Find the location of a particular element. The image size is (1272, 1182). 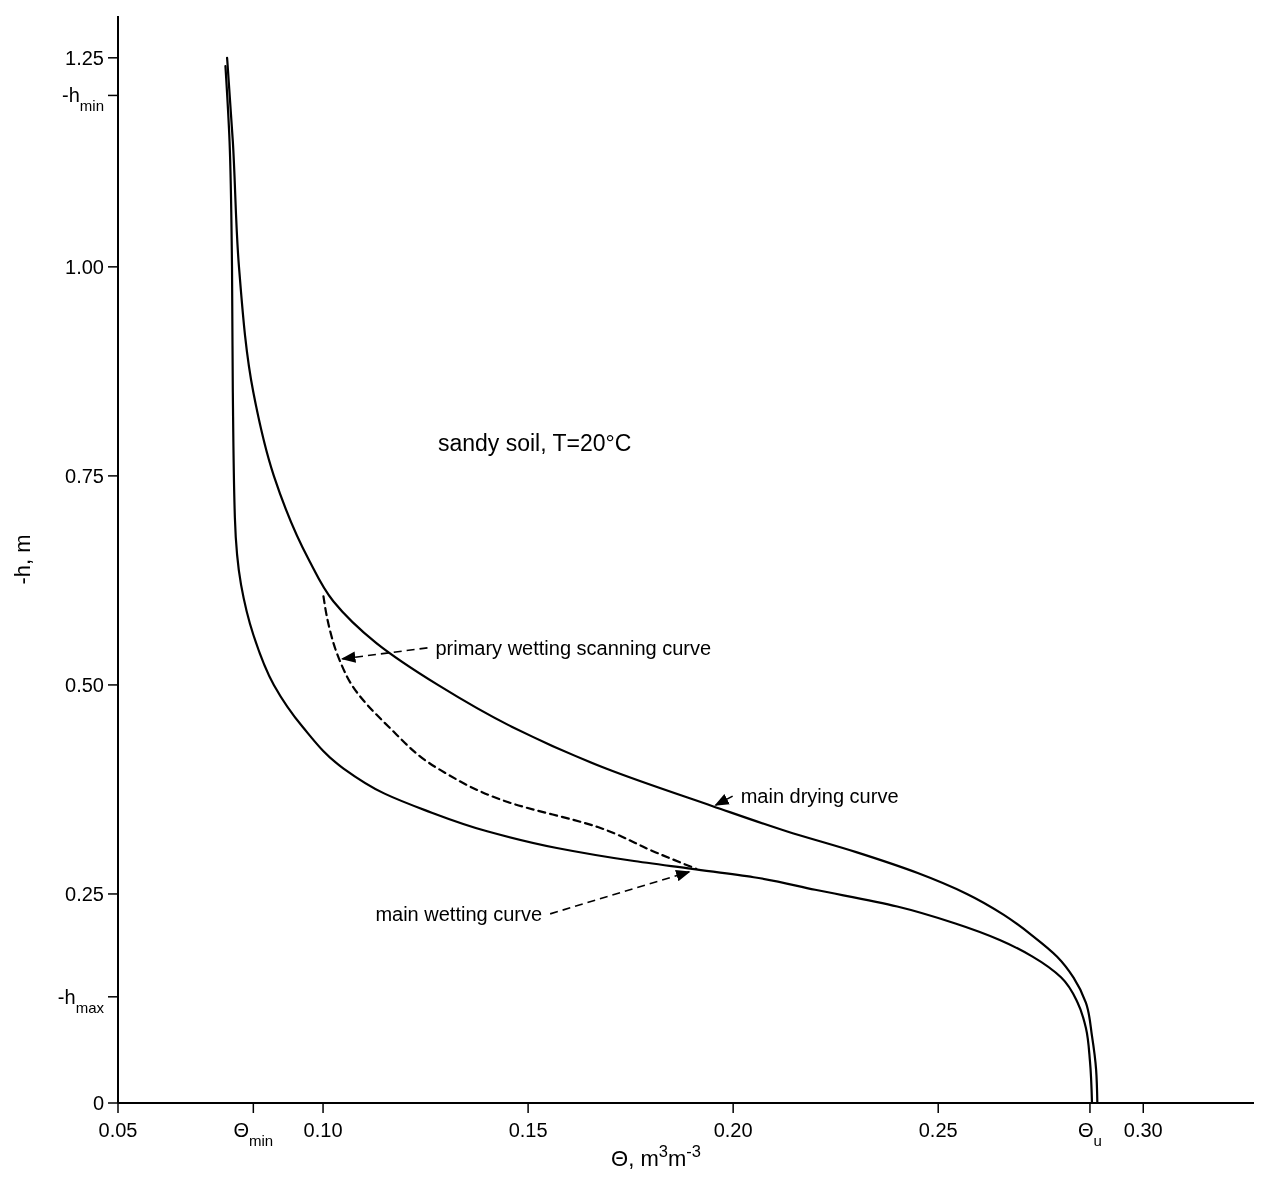

annotation: main drying curve is located at coordinates (819, 796).